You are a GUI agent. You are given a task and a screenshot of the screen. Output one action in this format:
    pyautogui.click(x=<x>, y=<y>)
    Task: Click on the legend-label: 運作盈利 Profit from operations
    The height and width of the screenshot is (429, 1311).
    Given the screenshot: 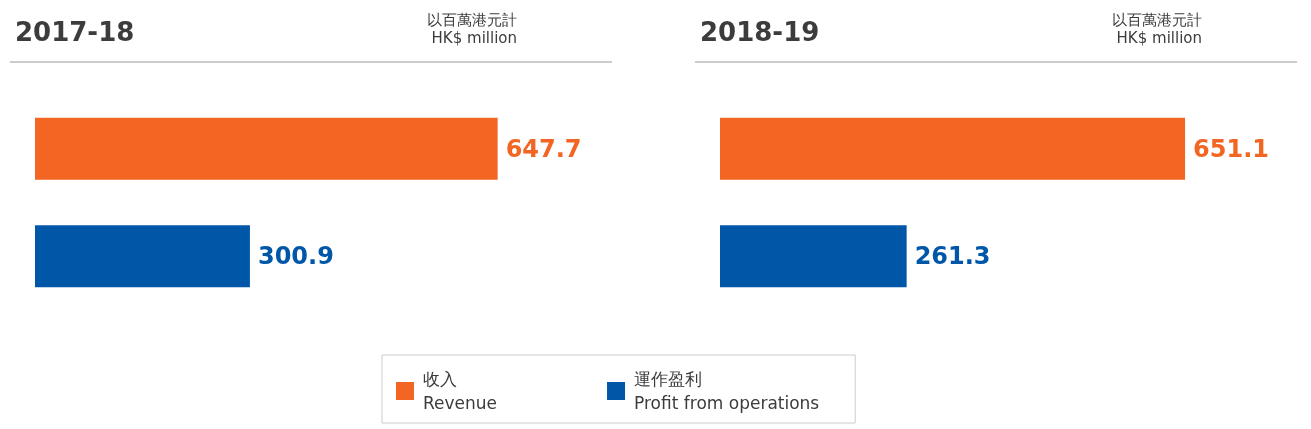 What is the action you would take?
    pyautogui.click(x=727, y=391)
    